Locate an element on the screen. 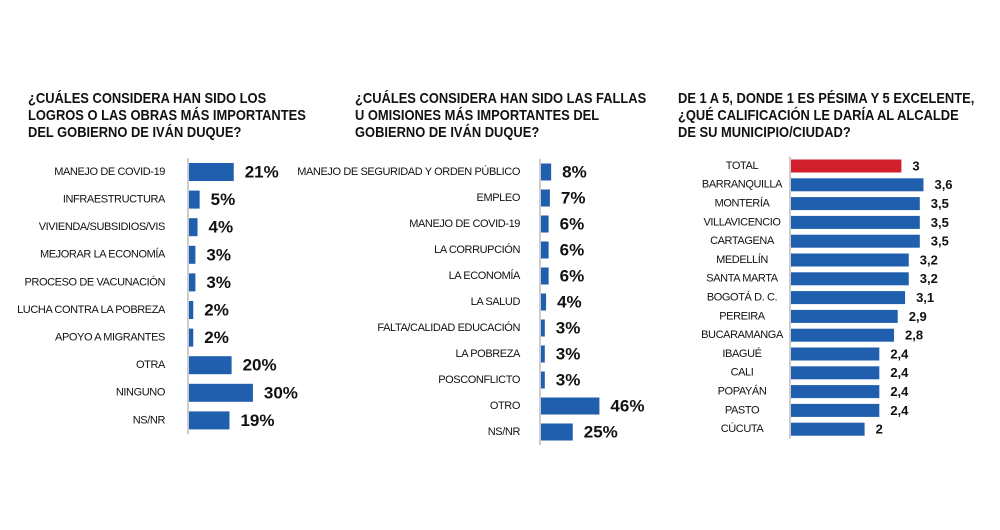 The height and width of the screenshot is (530, 1000). category-label: MEJORAR LA ECONOMÍA is located at coordinates (103, 254).